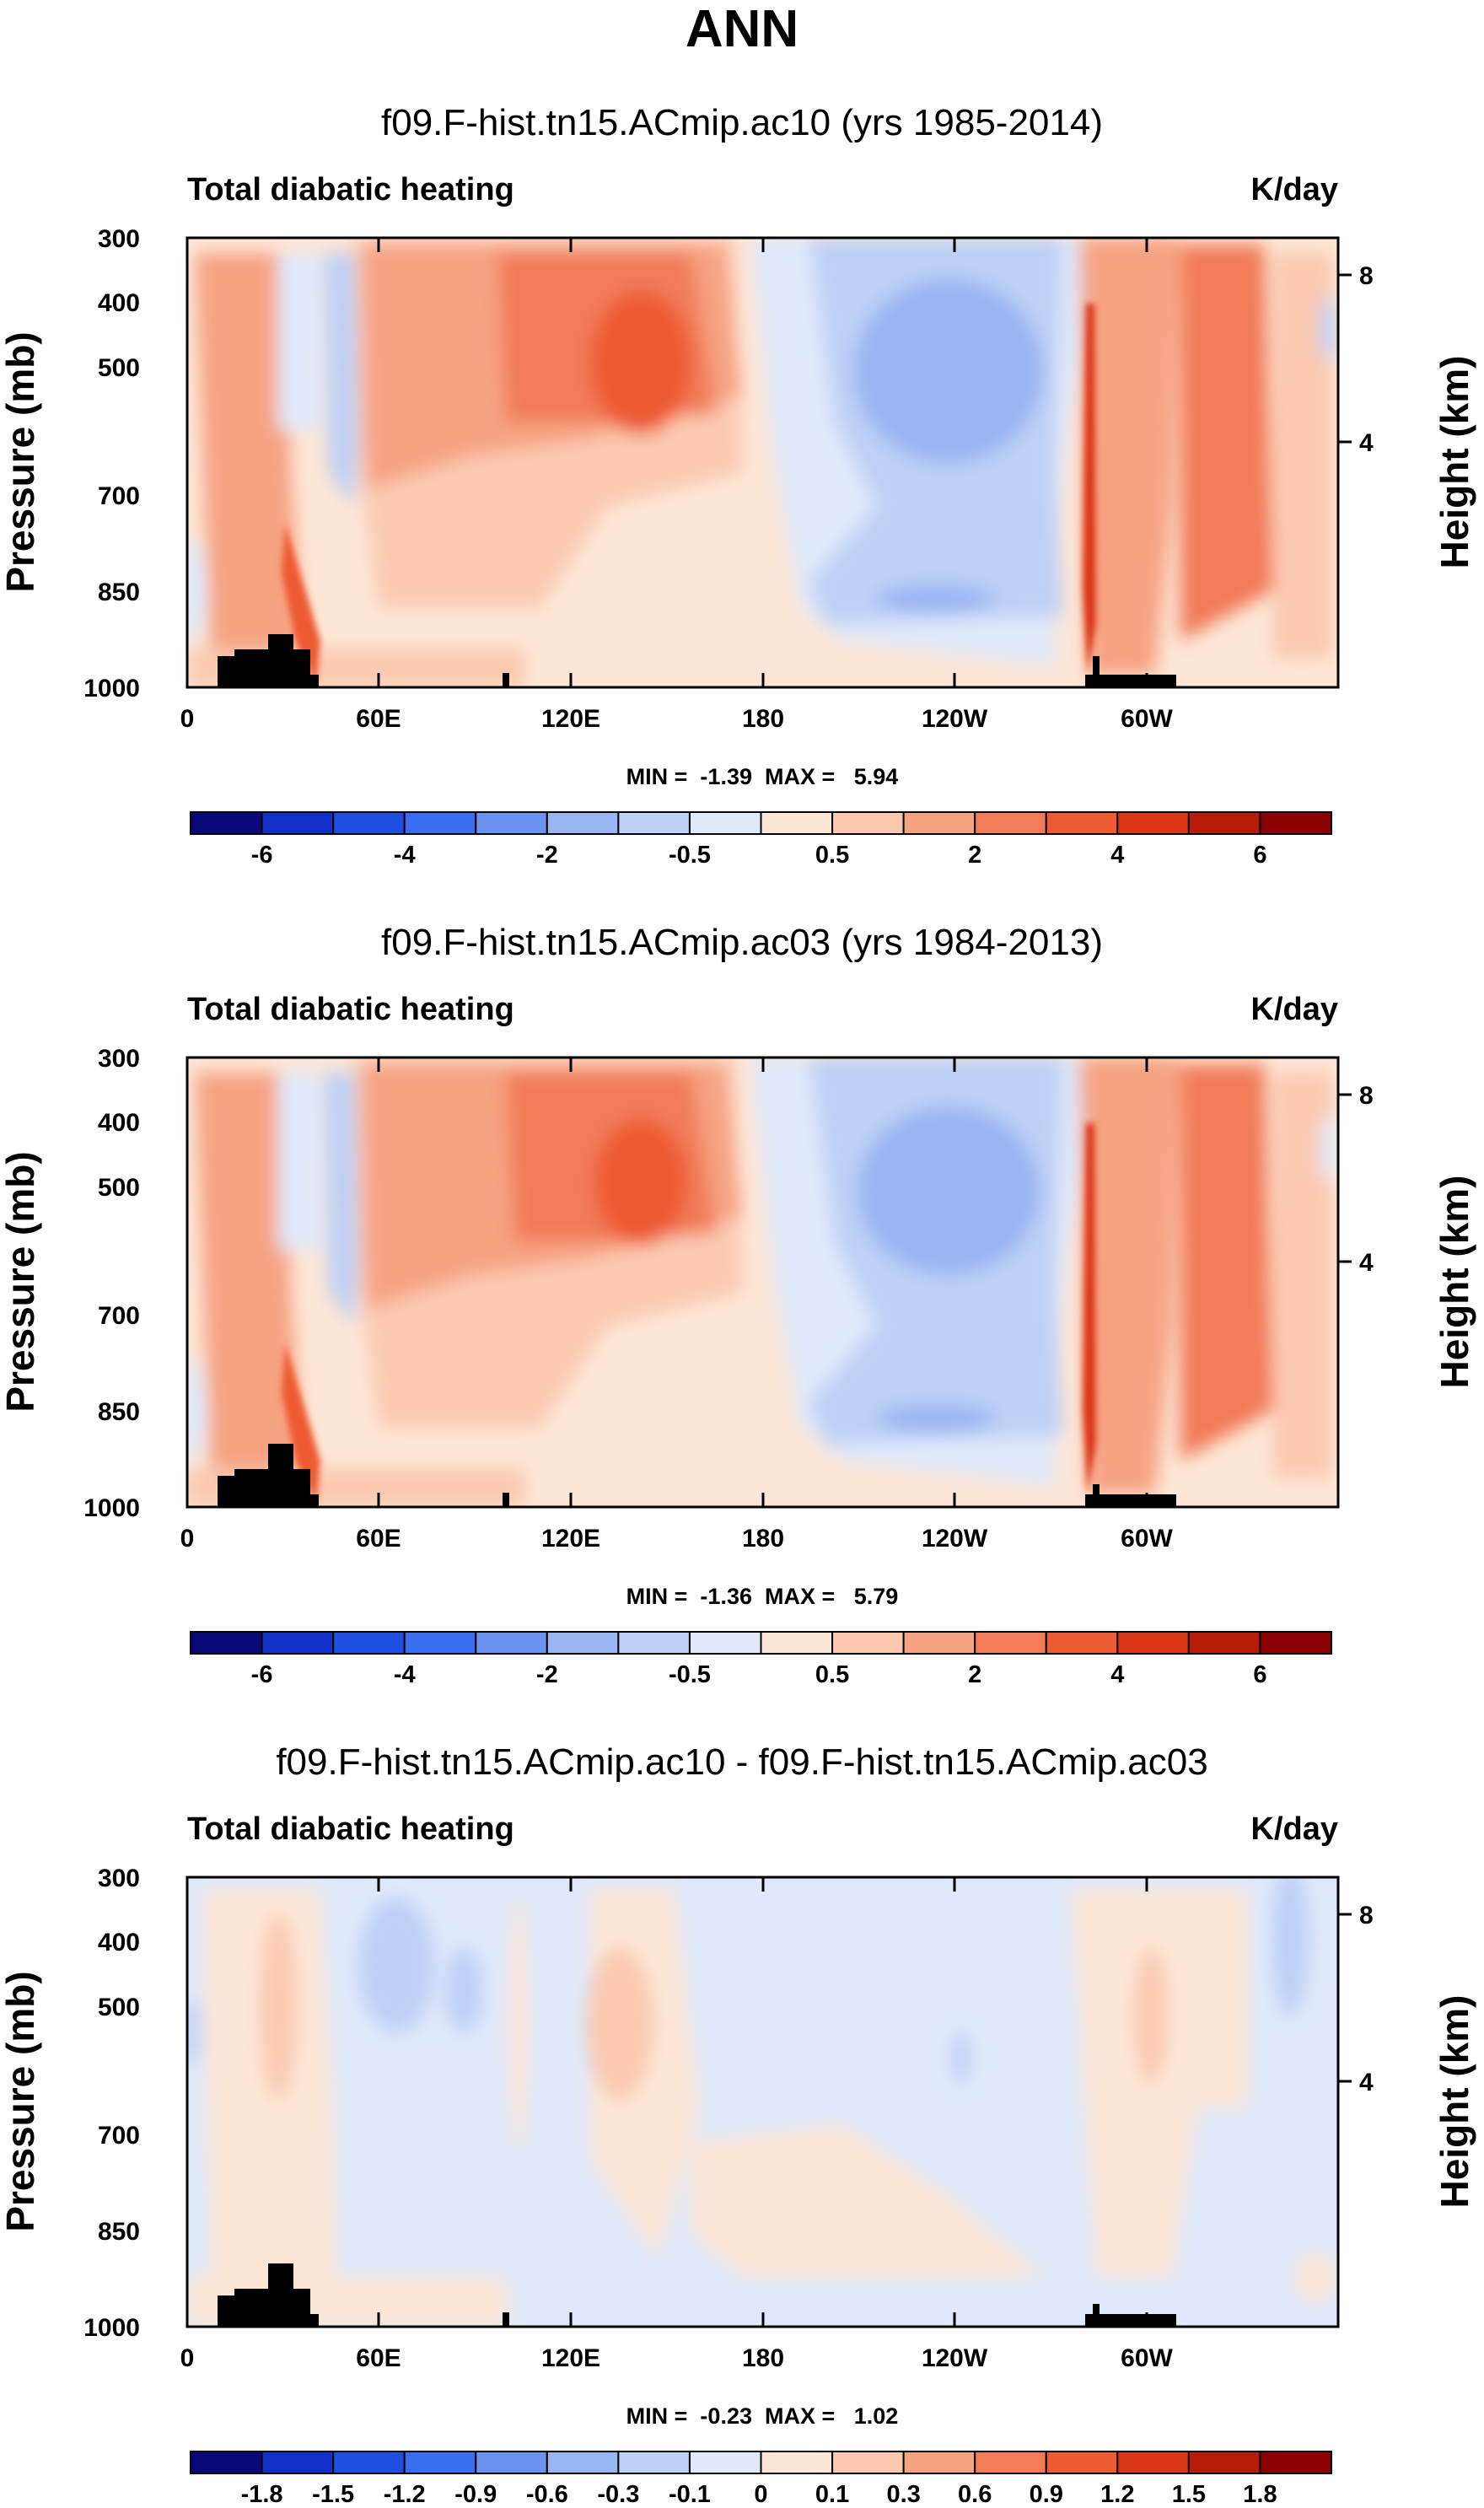 This screenshot has height=2508, width=1484. What do you see at coordinates (547, 2494) in the screenshot?
I see `colorbar-label: -0.6` at bounding box center [547, 2494].